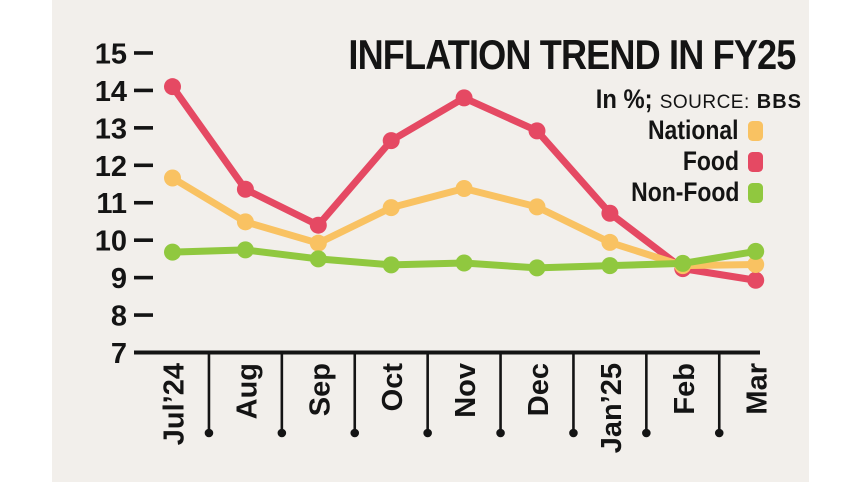 The height and width of the screenshot is (482, 857). I want to click on legend-swatch-food, so click(755, 161).